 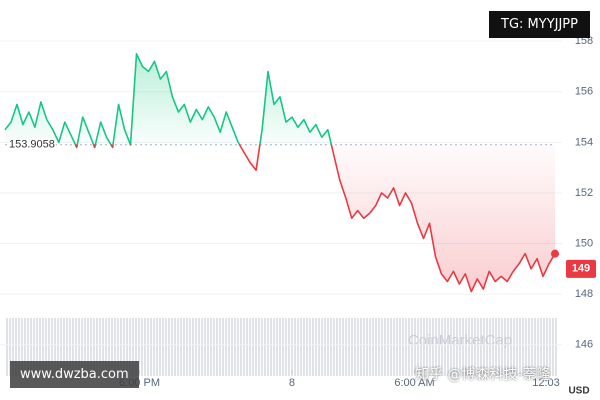 I want to click on y-tick-label: 154, so click(x=584, y=142).